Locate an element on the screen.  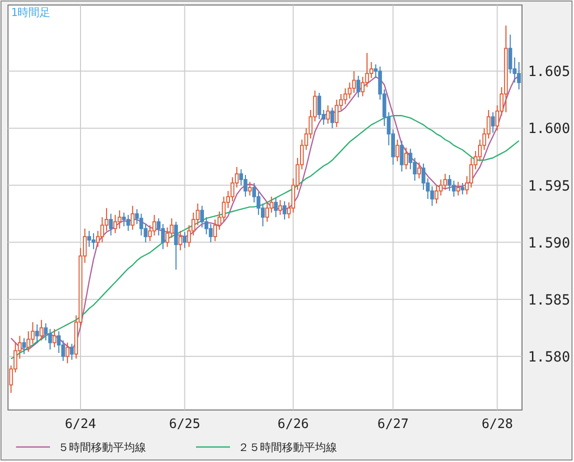
y-tick-label: 1.590 is located at coordinates (549, 243).